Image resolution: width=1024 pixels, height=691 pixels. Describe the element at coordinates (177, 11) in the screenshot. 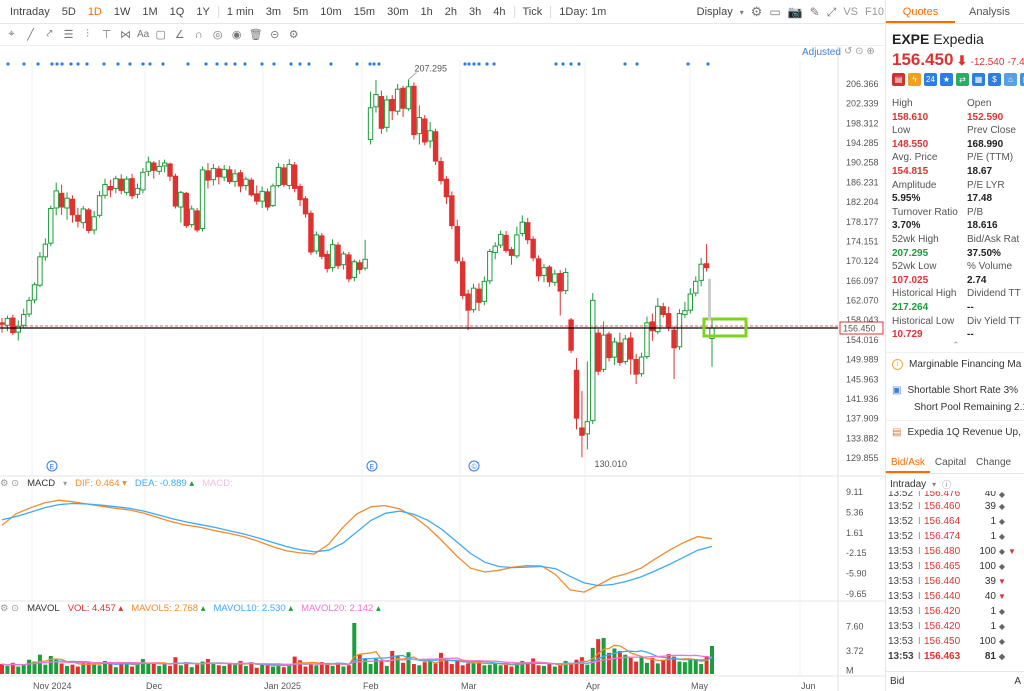

I see `timeframe-tab: 1Q` at that location.